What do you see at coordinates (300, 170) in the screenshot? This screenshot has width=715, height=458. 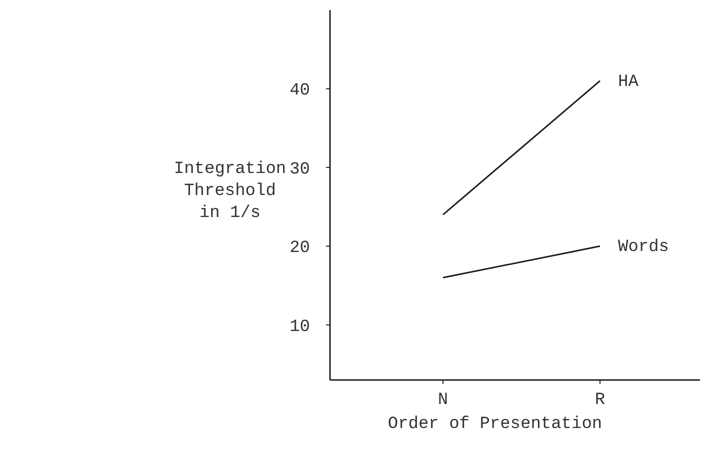 I see `y-tick-label: 30` at bounding box center [300, 170].